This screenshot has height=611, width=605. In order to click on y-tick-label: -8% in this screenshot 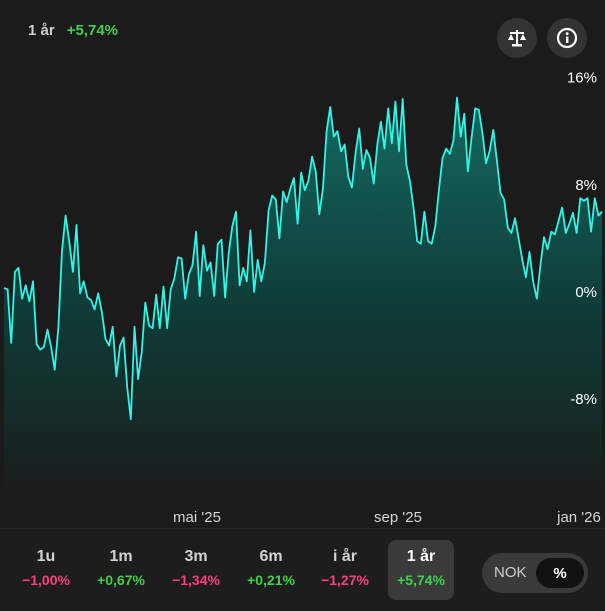, I will do `click(583, 399)`.